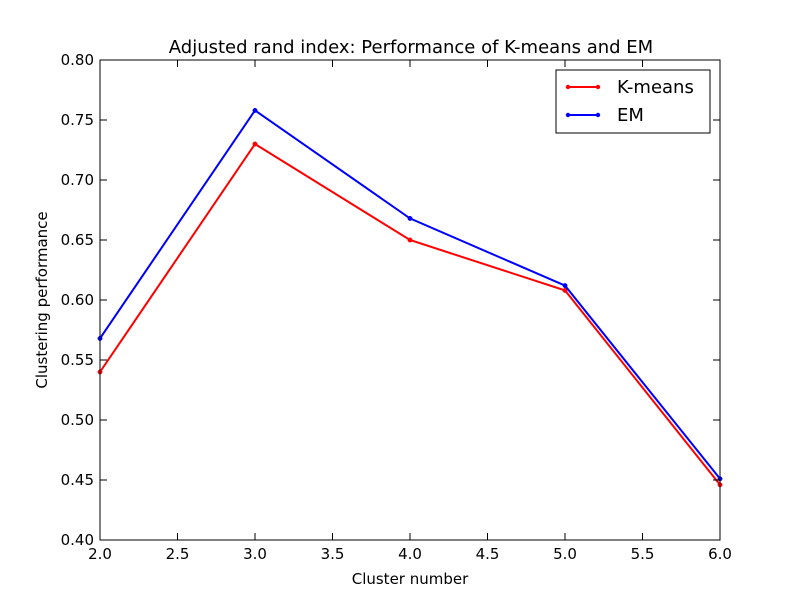  Describe the element at coordinates (655, 87) in the screenshot. I see `legend-label-k-means: K-means` at that location.